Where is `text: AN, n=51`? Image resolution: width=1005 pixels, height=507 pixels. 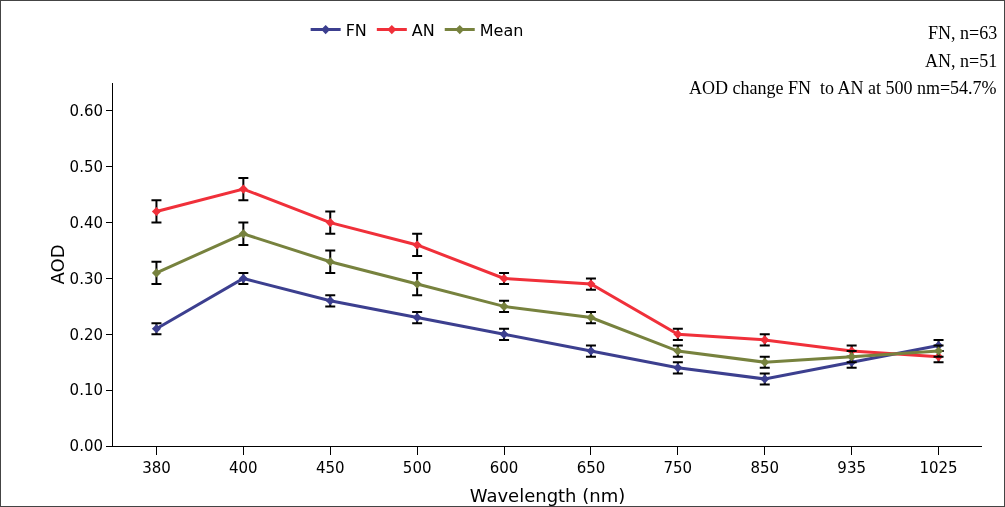 text: AN, n=51 is located at coordinates (961, 61).